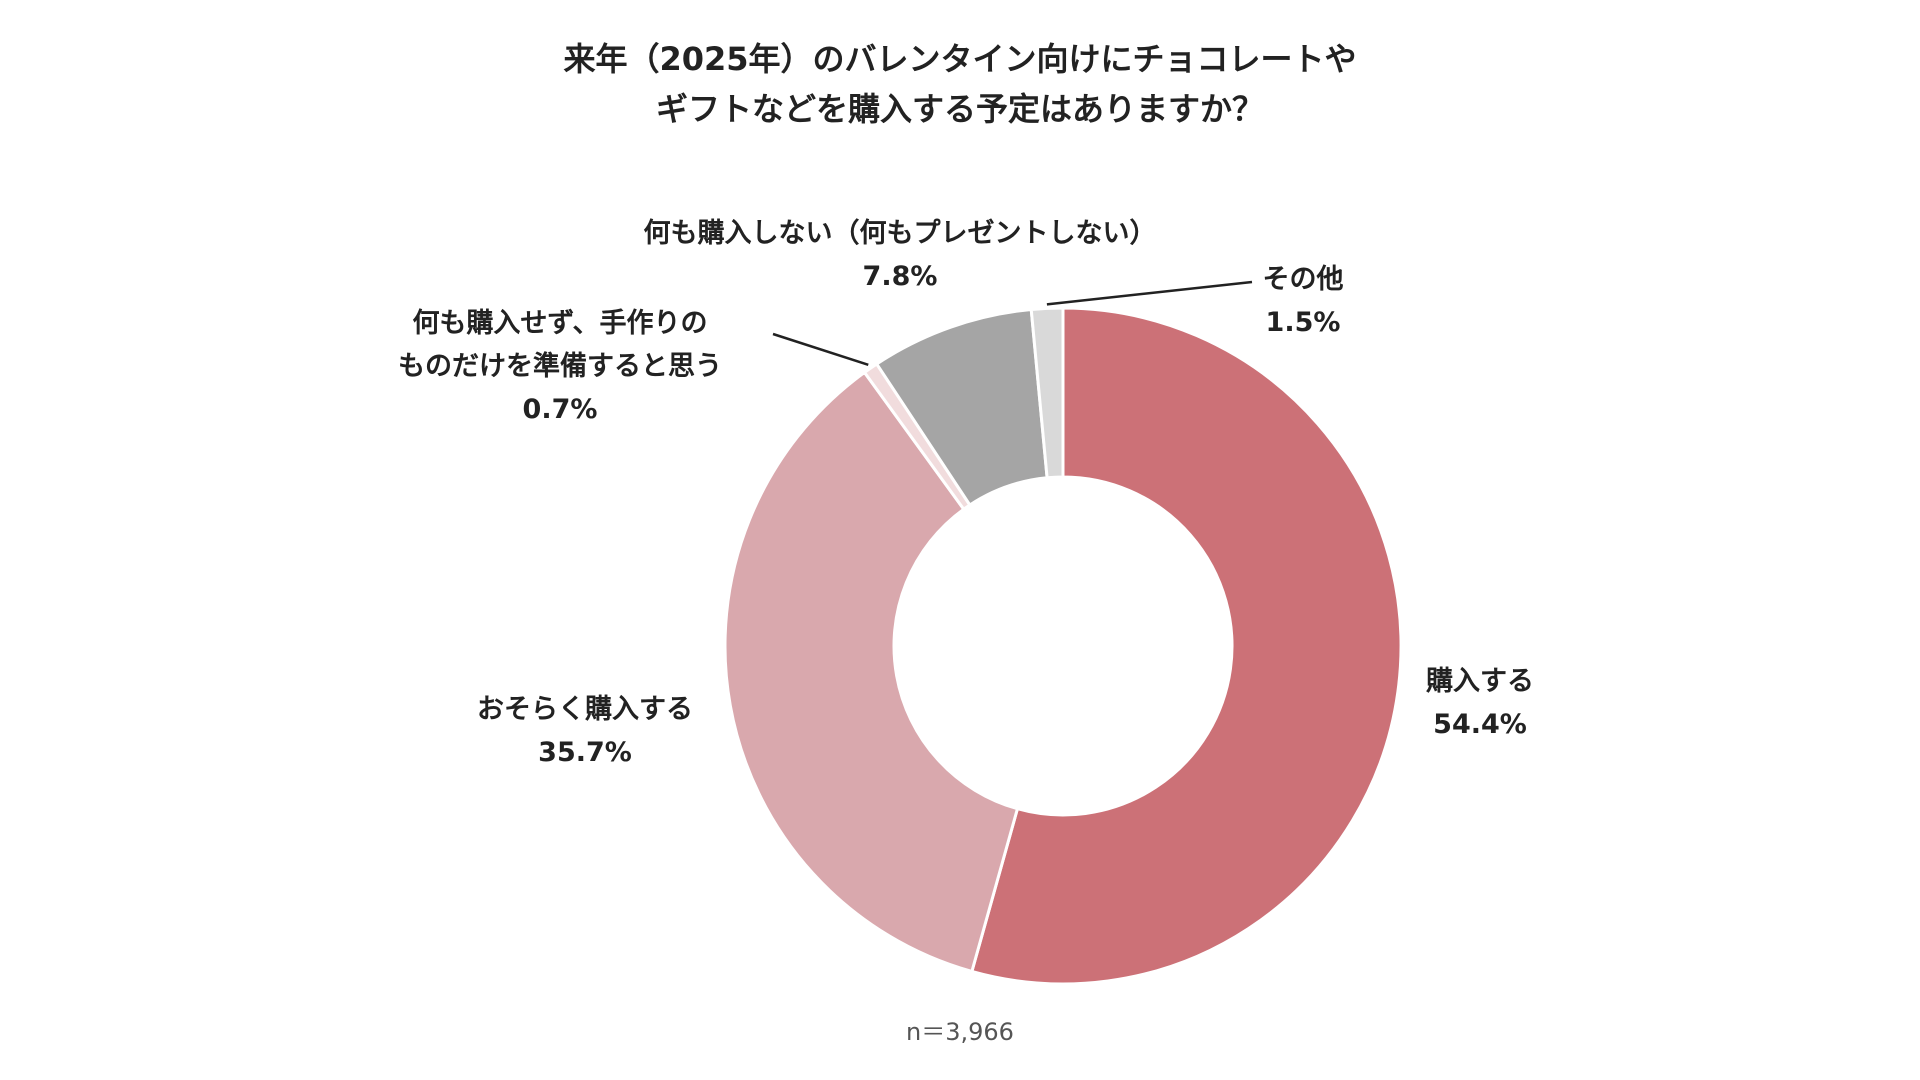  Describe the element at coordinates (1480, 724) in the screenshot. I see `slice-value-label: 54.4%` at that location.